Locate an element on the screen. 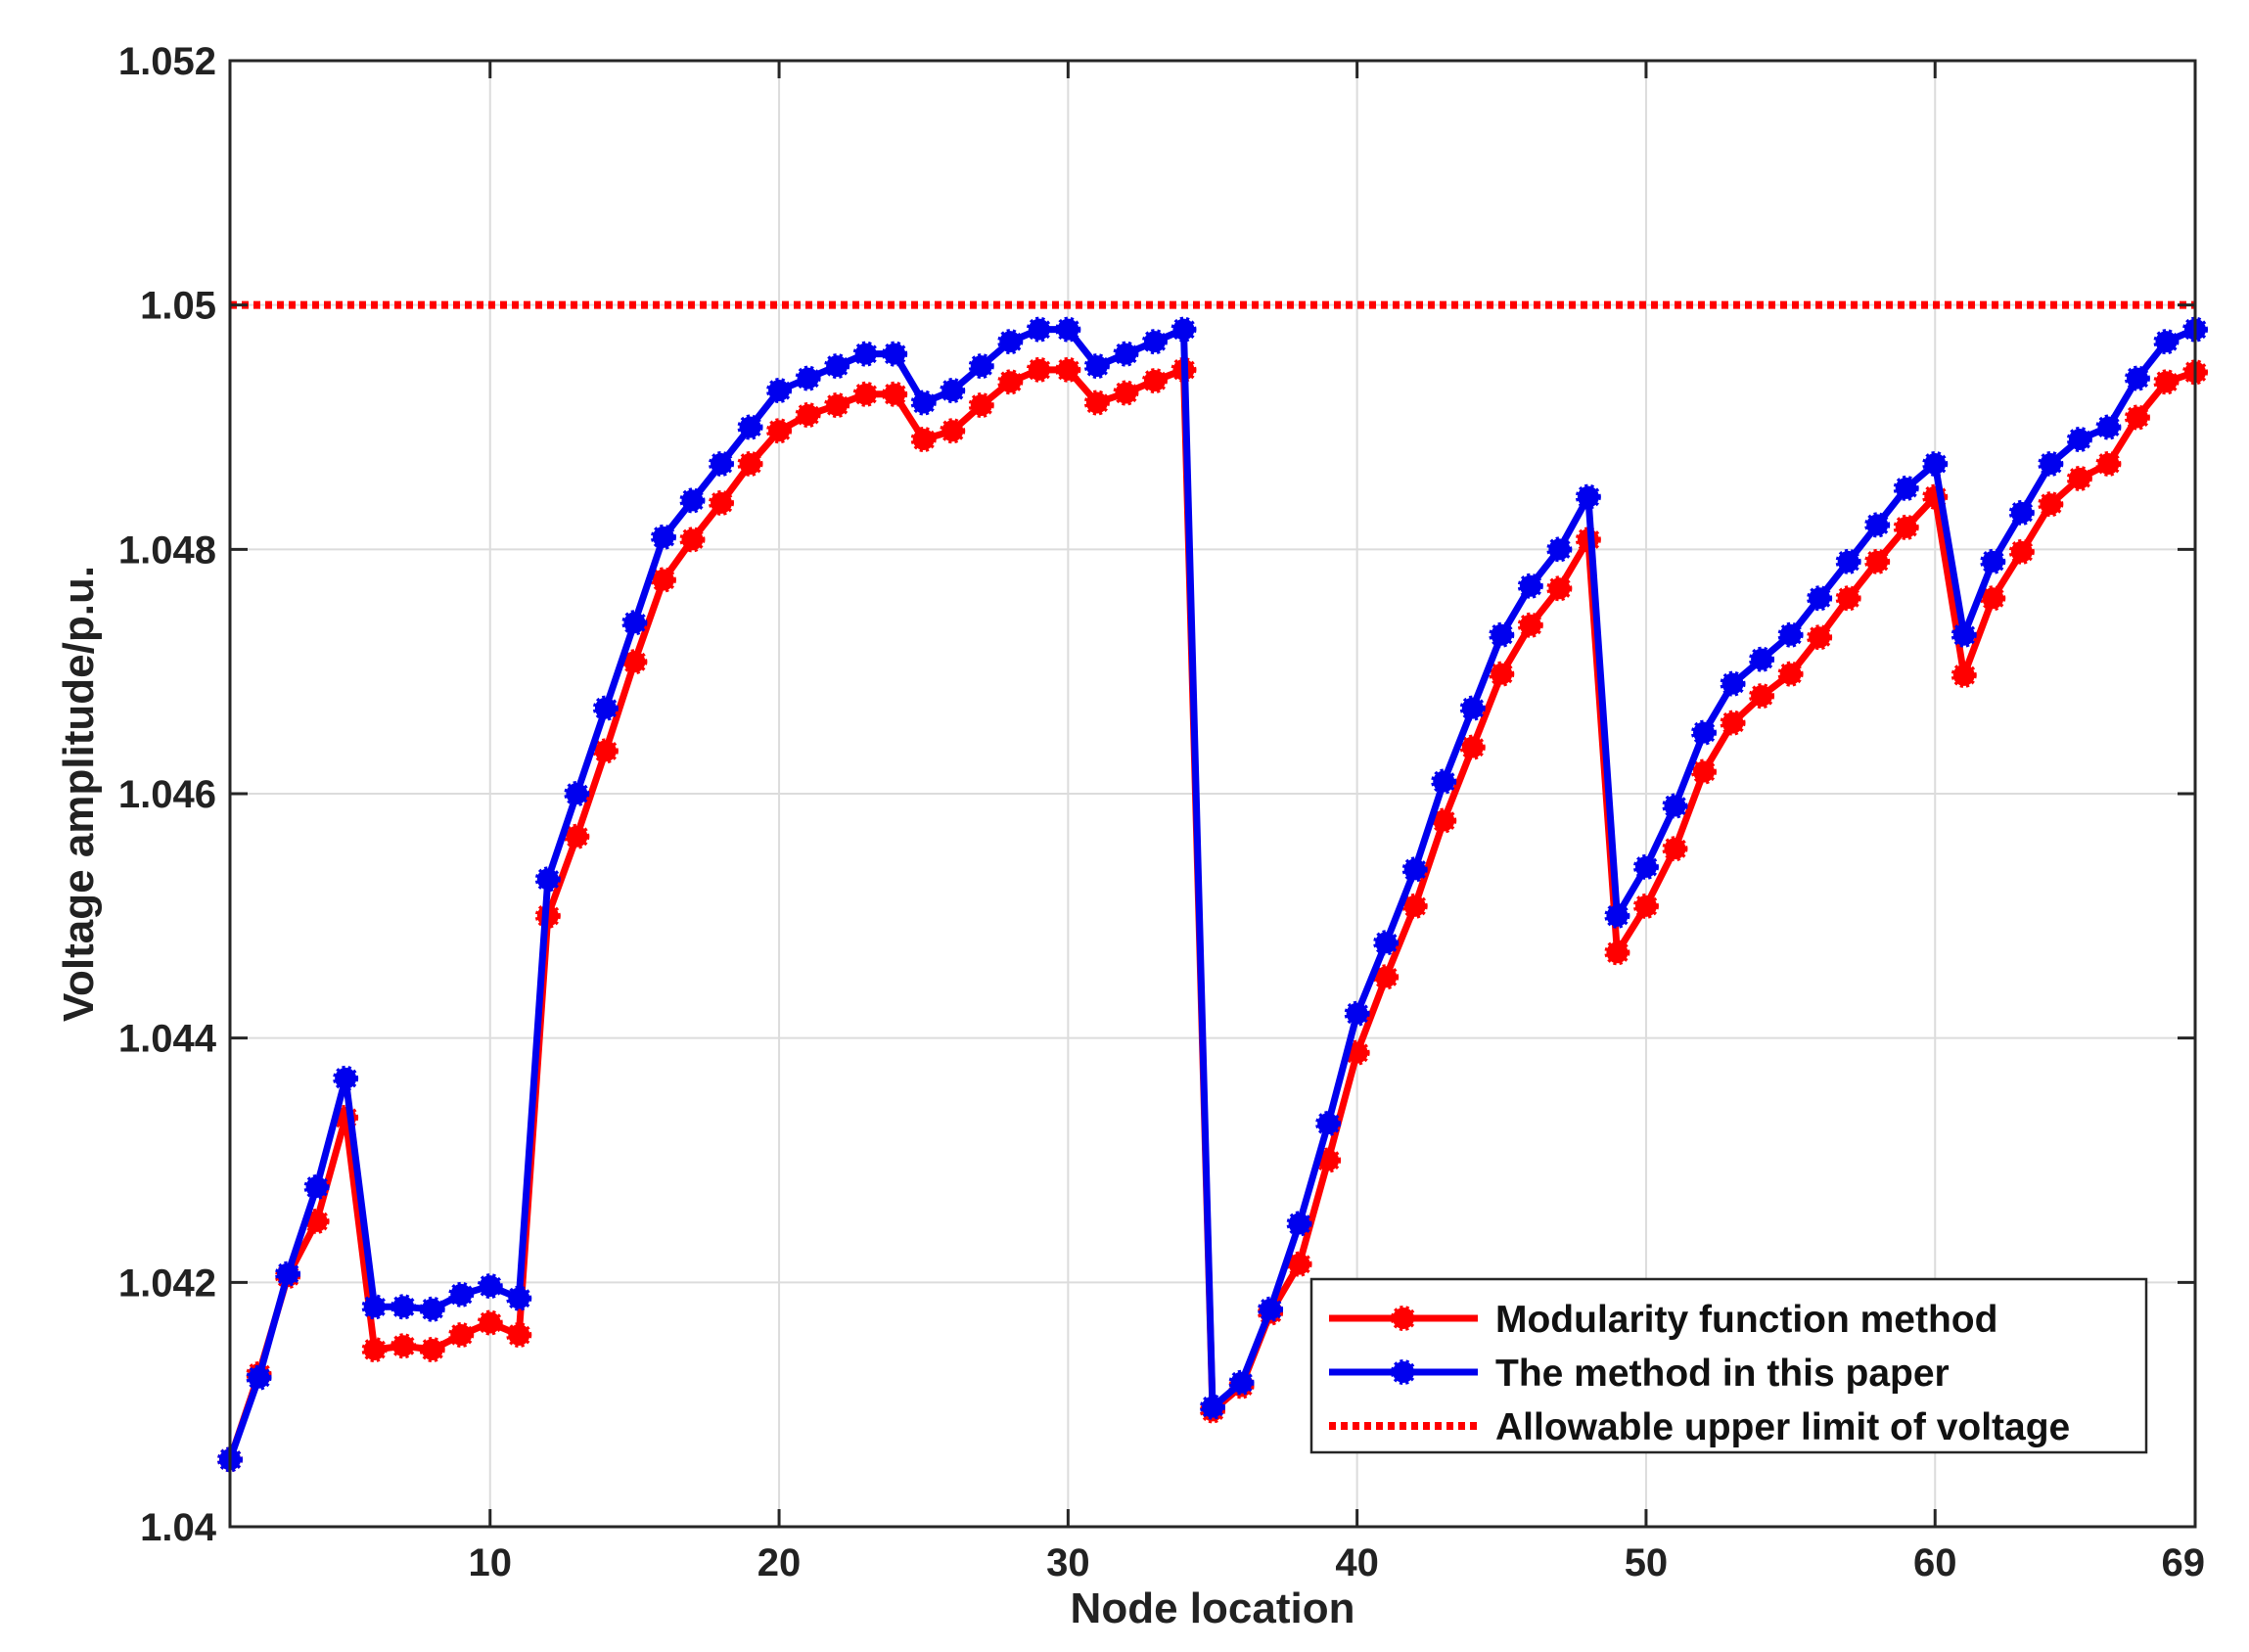 This screenshot has height=1652, width=2249. x-tick-label: 10 is located at coordinates (491, 1562).